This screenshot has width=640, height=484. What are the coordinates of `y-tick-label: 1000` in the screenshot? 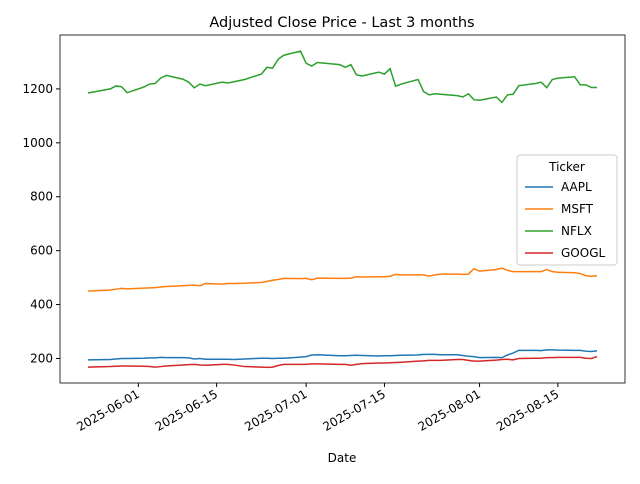 It's located at (37, 143).